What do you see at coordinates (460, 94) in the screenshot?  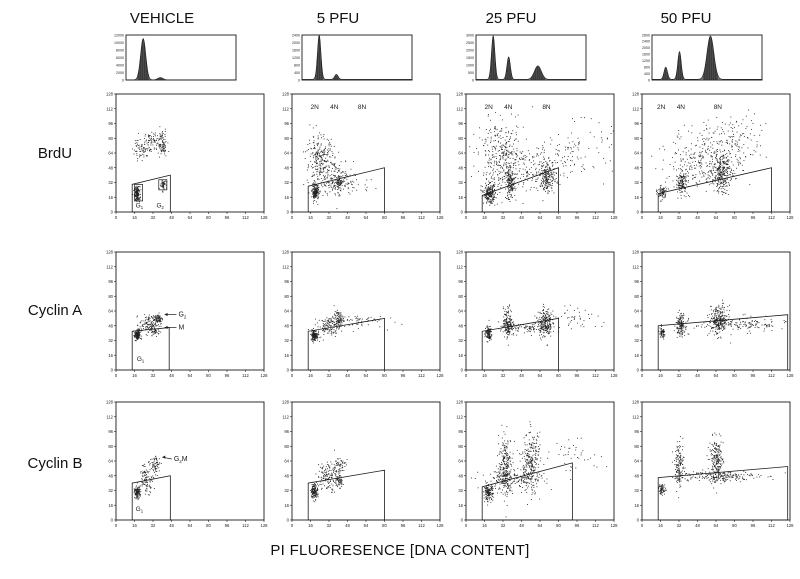 I see `scatter-ytick-label: 128` at bounding box center [460, 94].